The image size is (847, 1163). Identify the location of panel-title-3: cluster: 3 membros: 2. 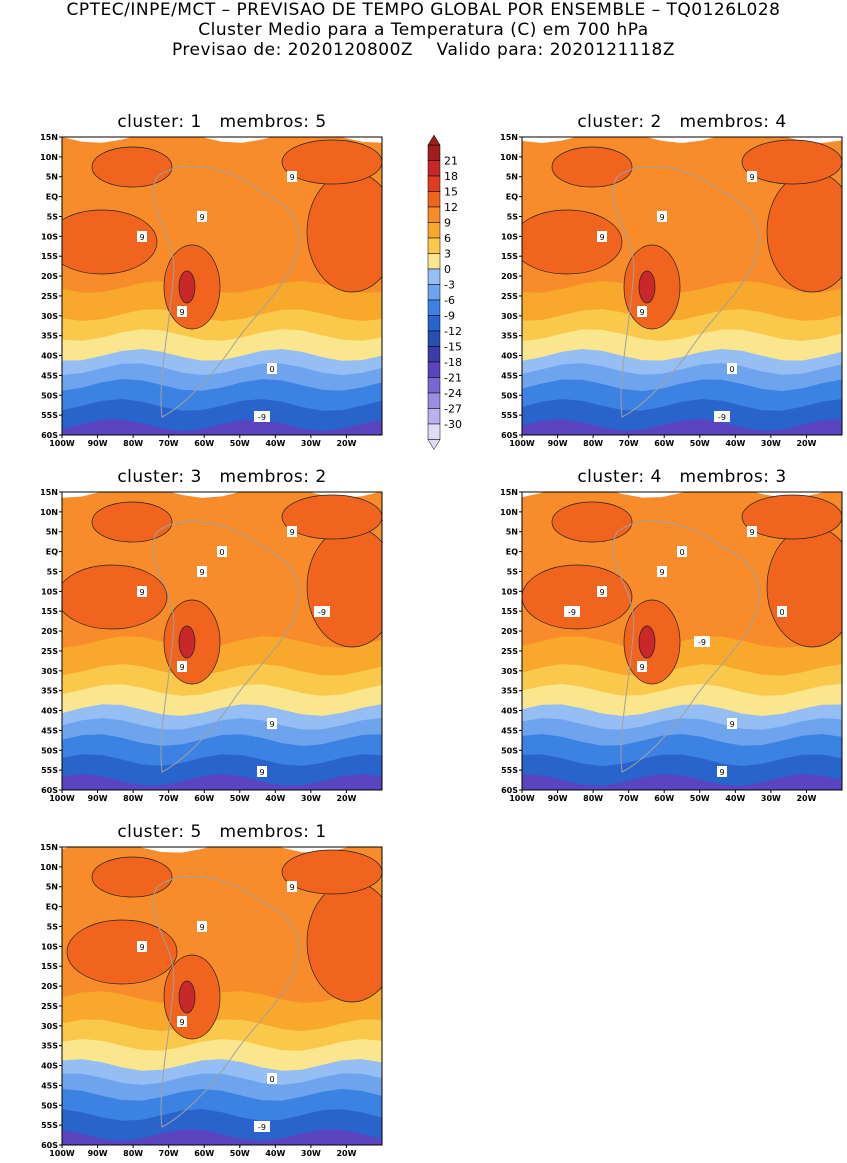
(222, 477).